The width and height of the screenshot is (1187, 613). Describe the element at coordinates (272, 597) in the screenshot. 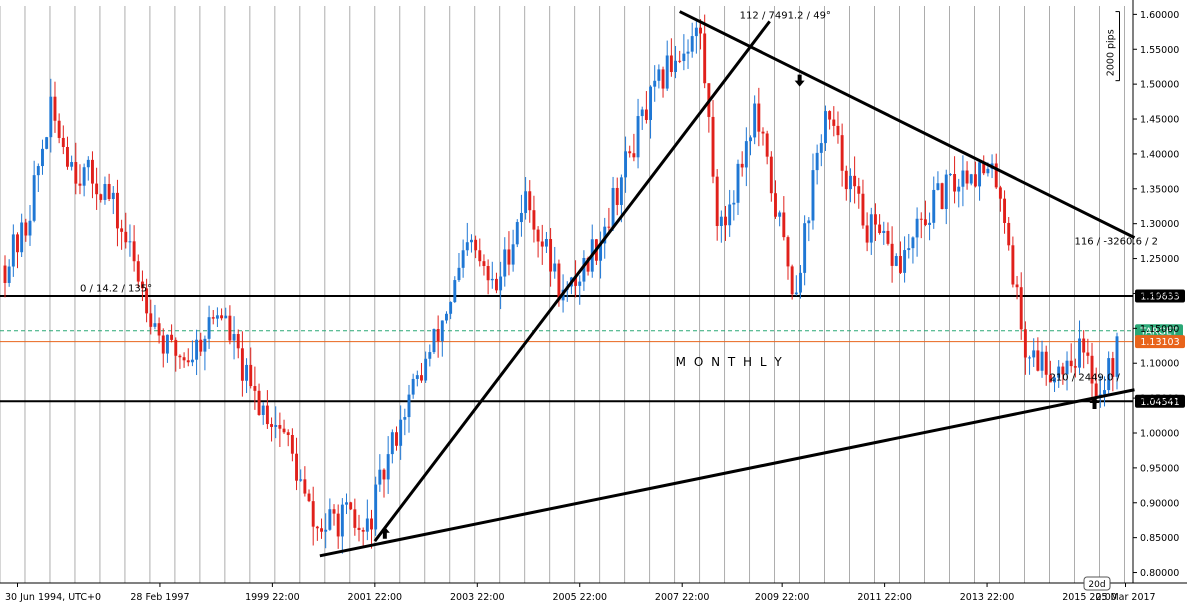

I see `x-tick-label: 1999 22:00` at that location.